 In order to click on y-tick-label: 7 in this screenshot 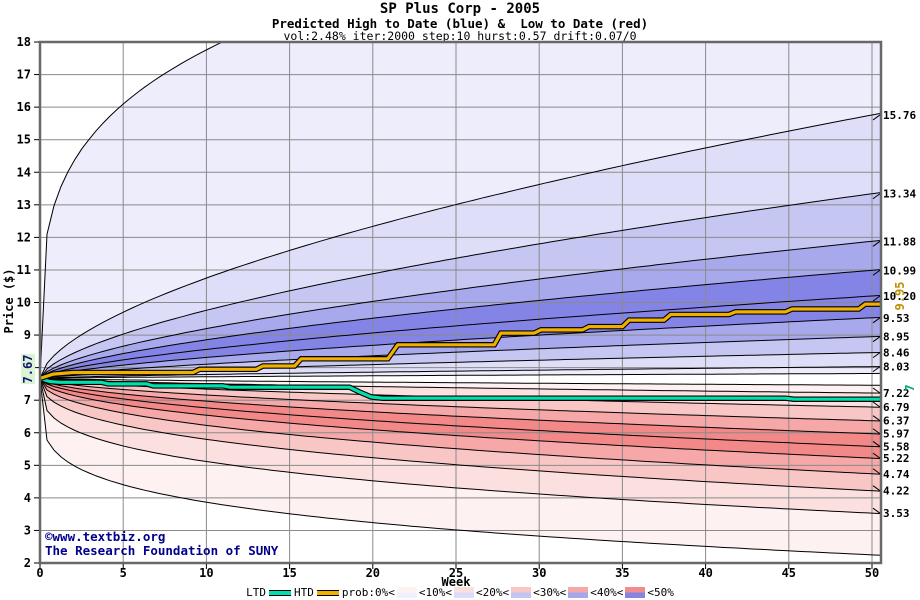, I will do `click(27, 400)`.